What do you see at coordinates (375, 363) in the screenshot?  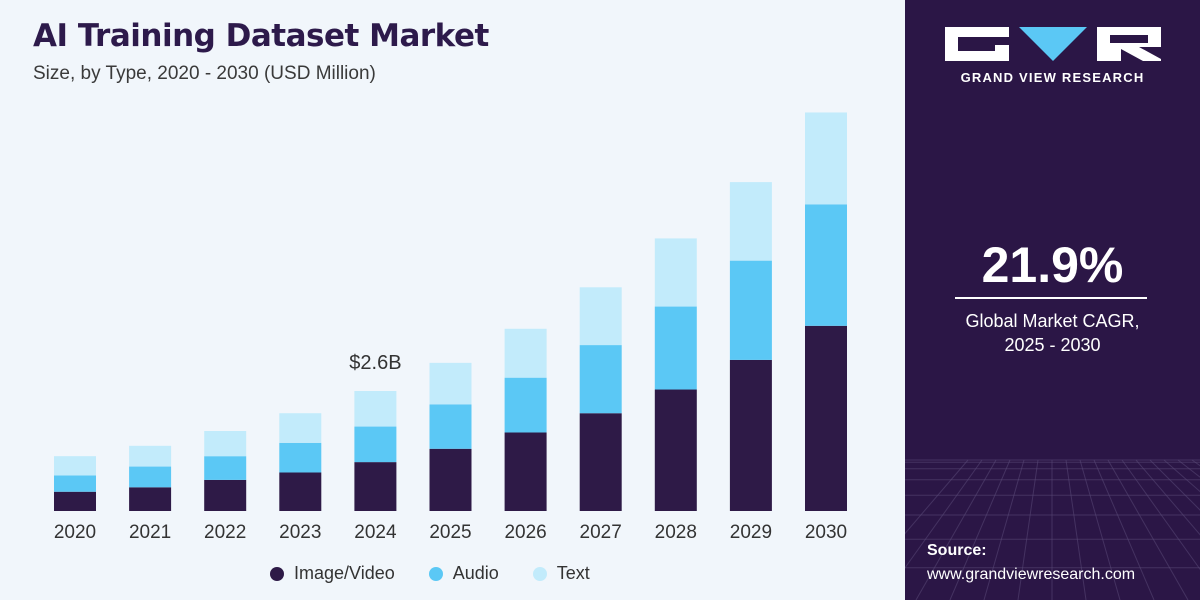 I see `data-label-2024: $2.6B` at bounding box center [375, 363].